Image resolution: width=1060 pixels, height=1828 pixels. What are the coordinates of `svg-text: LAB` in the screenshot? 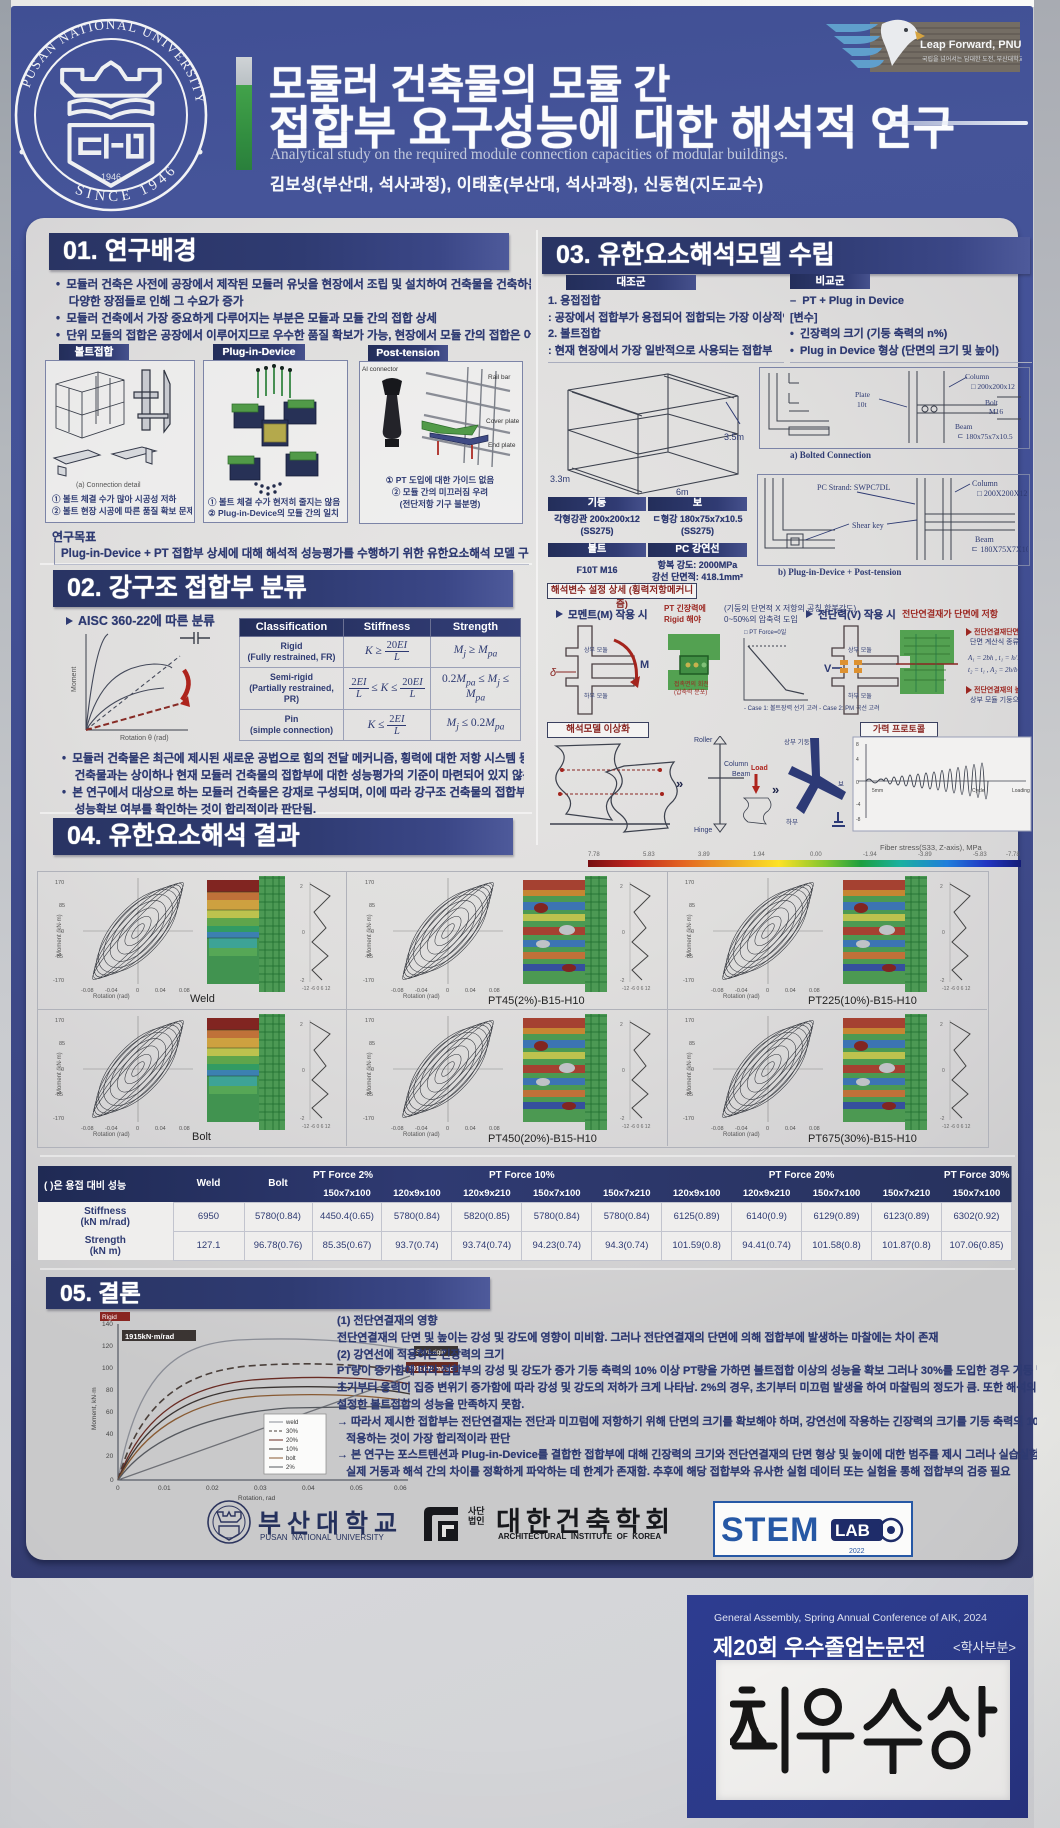 It's located at (852, 1530).